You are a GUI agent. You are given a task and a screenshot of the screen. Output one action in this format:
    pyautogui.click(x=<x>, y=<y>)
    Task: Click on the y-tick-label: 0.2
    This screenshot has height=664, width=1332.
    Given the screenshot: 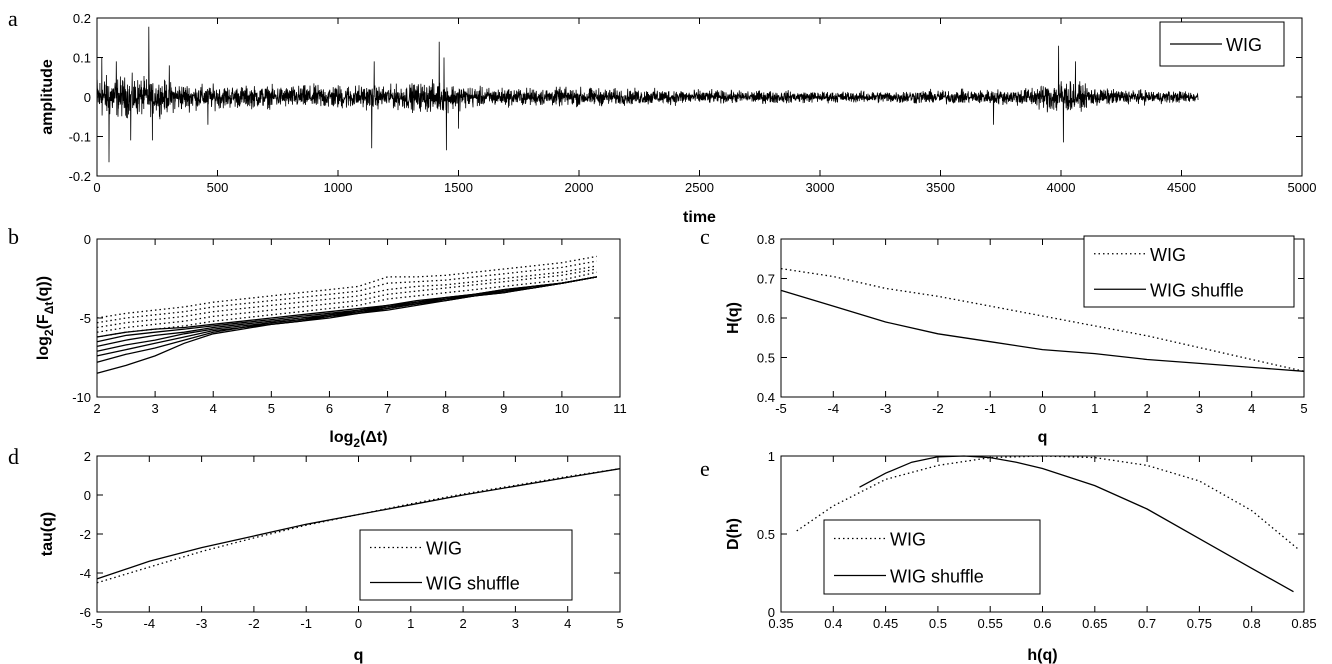 What is the action you would take?
    pyautogui.click(x=82, y=18)
    